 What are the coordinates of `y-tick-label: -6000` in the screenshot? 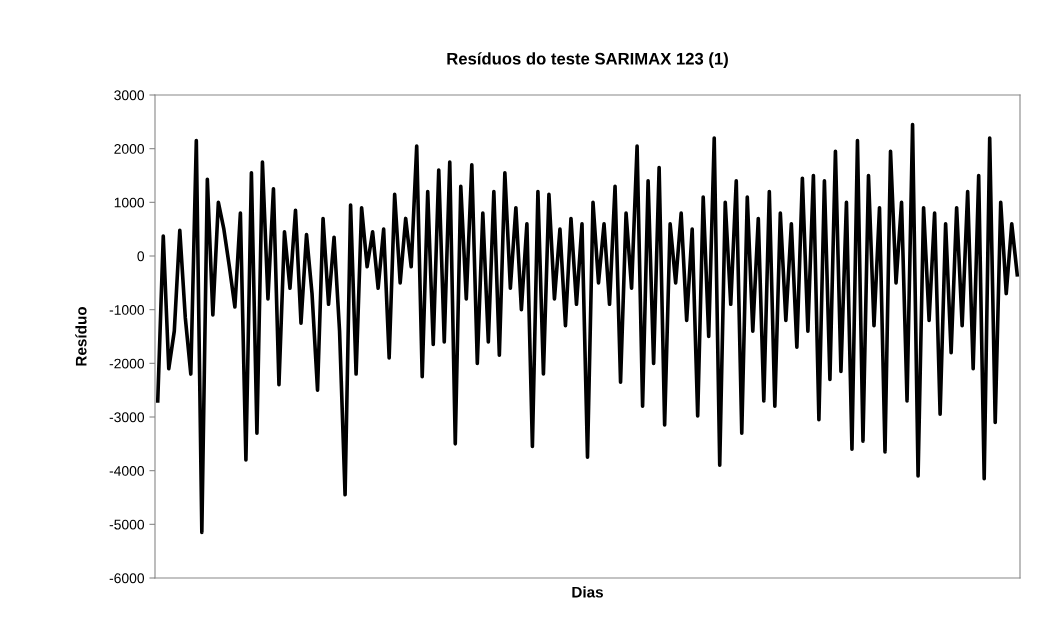 It's located at (127, 578).